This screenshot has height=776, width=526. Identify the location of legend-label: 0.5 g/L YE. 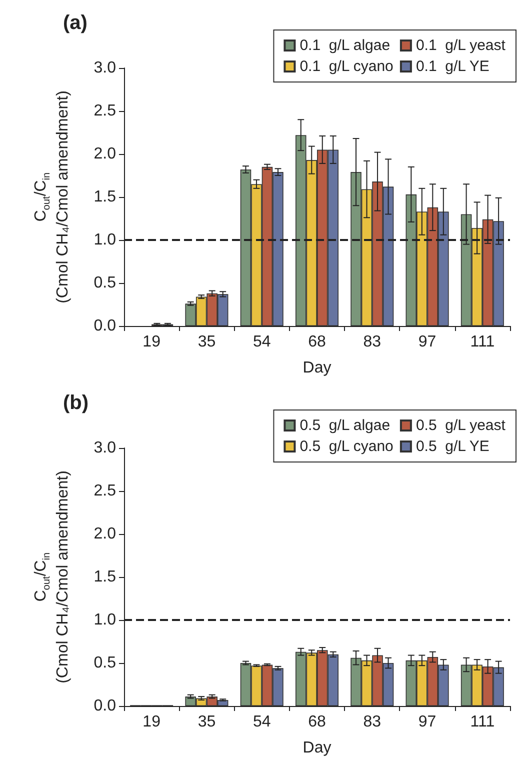
(453, 446).